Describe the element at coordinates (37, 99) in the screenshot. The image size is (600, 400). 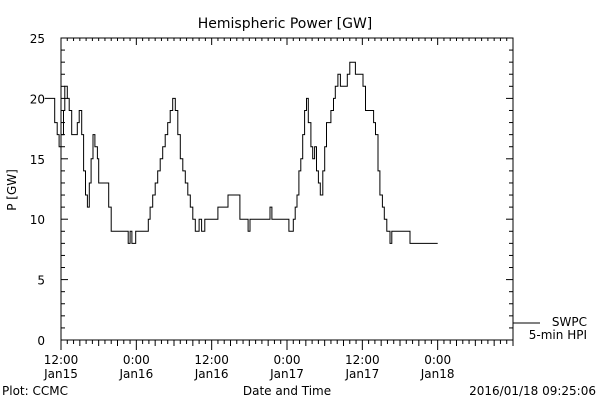
I see `y-tick-label: 20` at that location.